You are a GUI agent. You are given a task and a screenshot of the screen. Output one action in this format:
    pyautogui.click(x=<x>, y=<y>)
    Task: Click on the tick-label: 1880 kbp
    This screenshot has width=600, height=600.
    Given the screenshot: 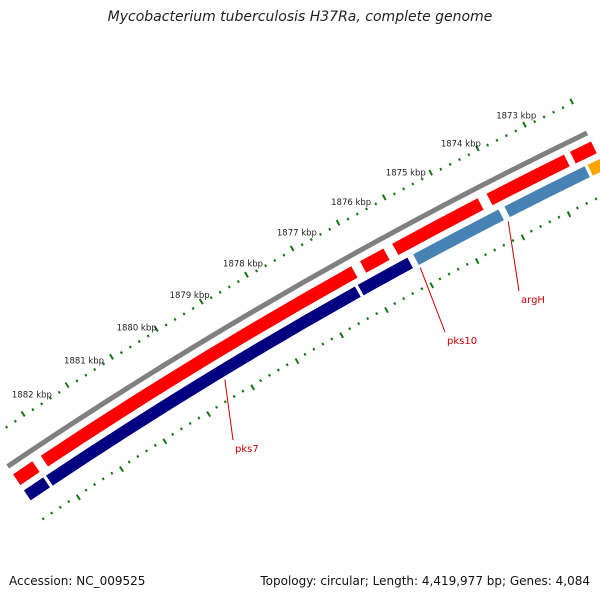 What is the action you would take?
    pyautogui.click(x=137, y=328)
    